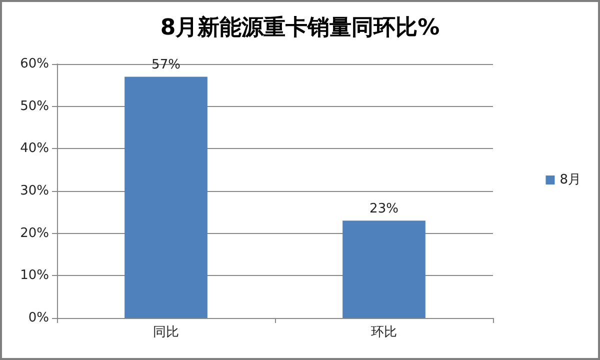  Describe the element at coordinates (34, 233) in the screenshot. I see `y-tick-label: 20%` at that location.